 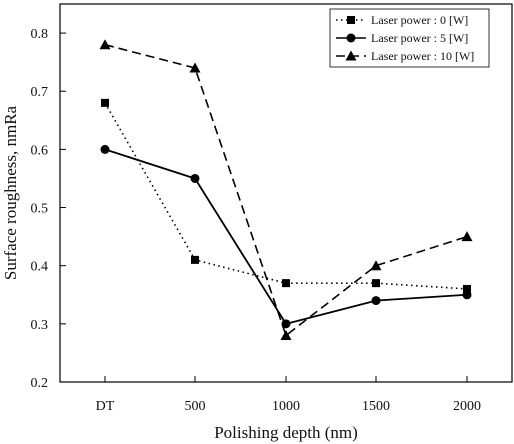 What do you see at coordinates (376, 406) in the screenshot?
I see `x-tick-label: 1500` at bounding box center [376, 406].